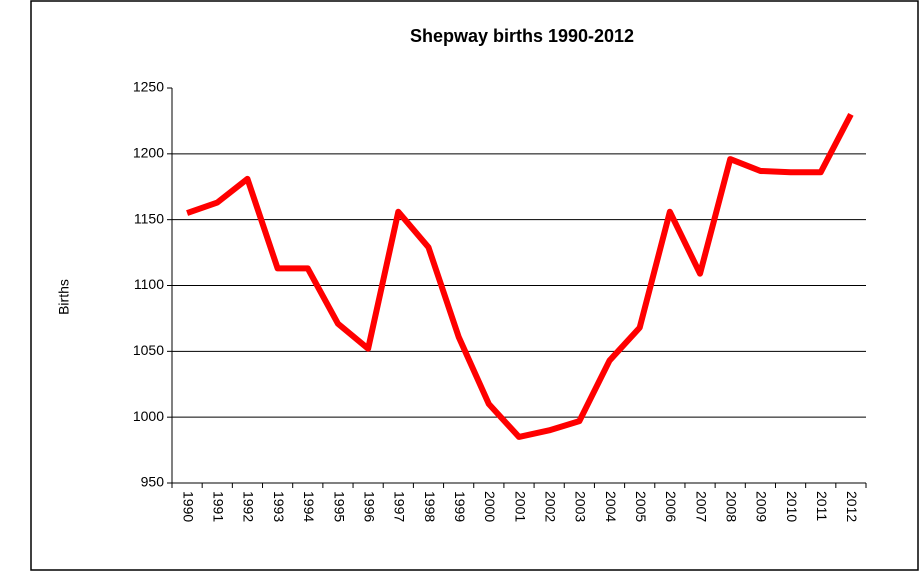 The image size is (919, 577). What do you see at coordinates (671, 506) in the screenshot?
I see `x-tick-label: 2006` at bounding box center [671, 506].